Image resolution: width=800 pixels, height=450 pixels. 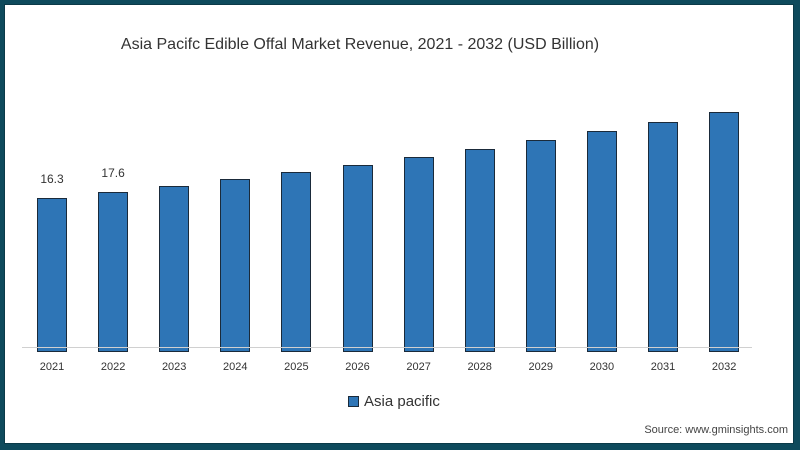 I want to click on x-tick-label: 2023, so click(x=174, y=367).